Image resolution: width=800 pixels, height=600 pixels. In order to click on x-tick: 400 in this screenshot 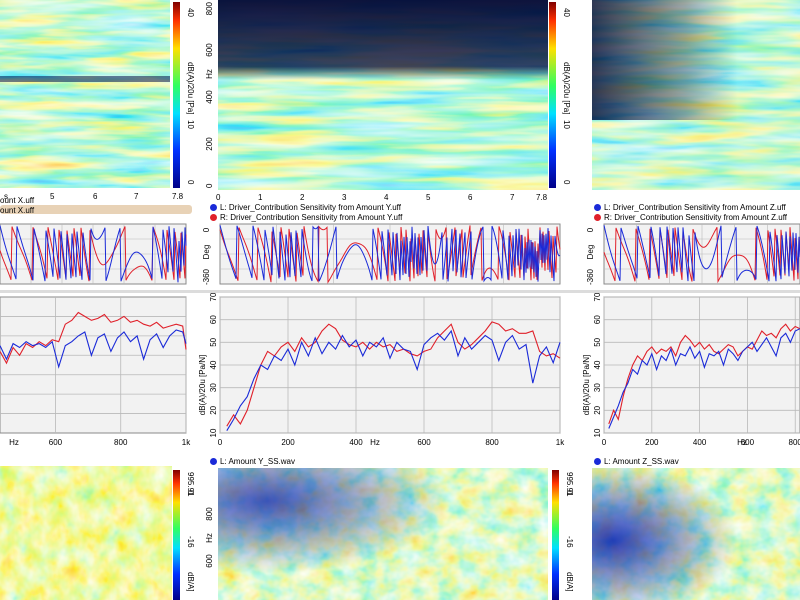, I will do `click(700, 442)`.